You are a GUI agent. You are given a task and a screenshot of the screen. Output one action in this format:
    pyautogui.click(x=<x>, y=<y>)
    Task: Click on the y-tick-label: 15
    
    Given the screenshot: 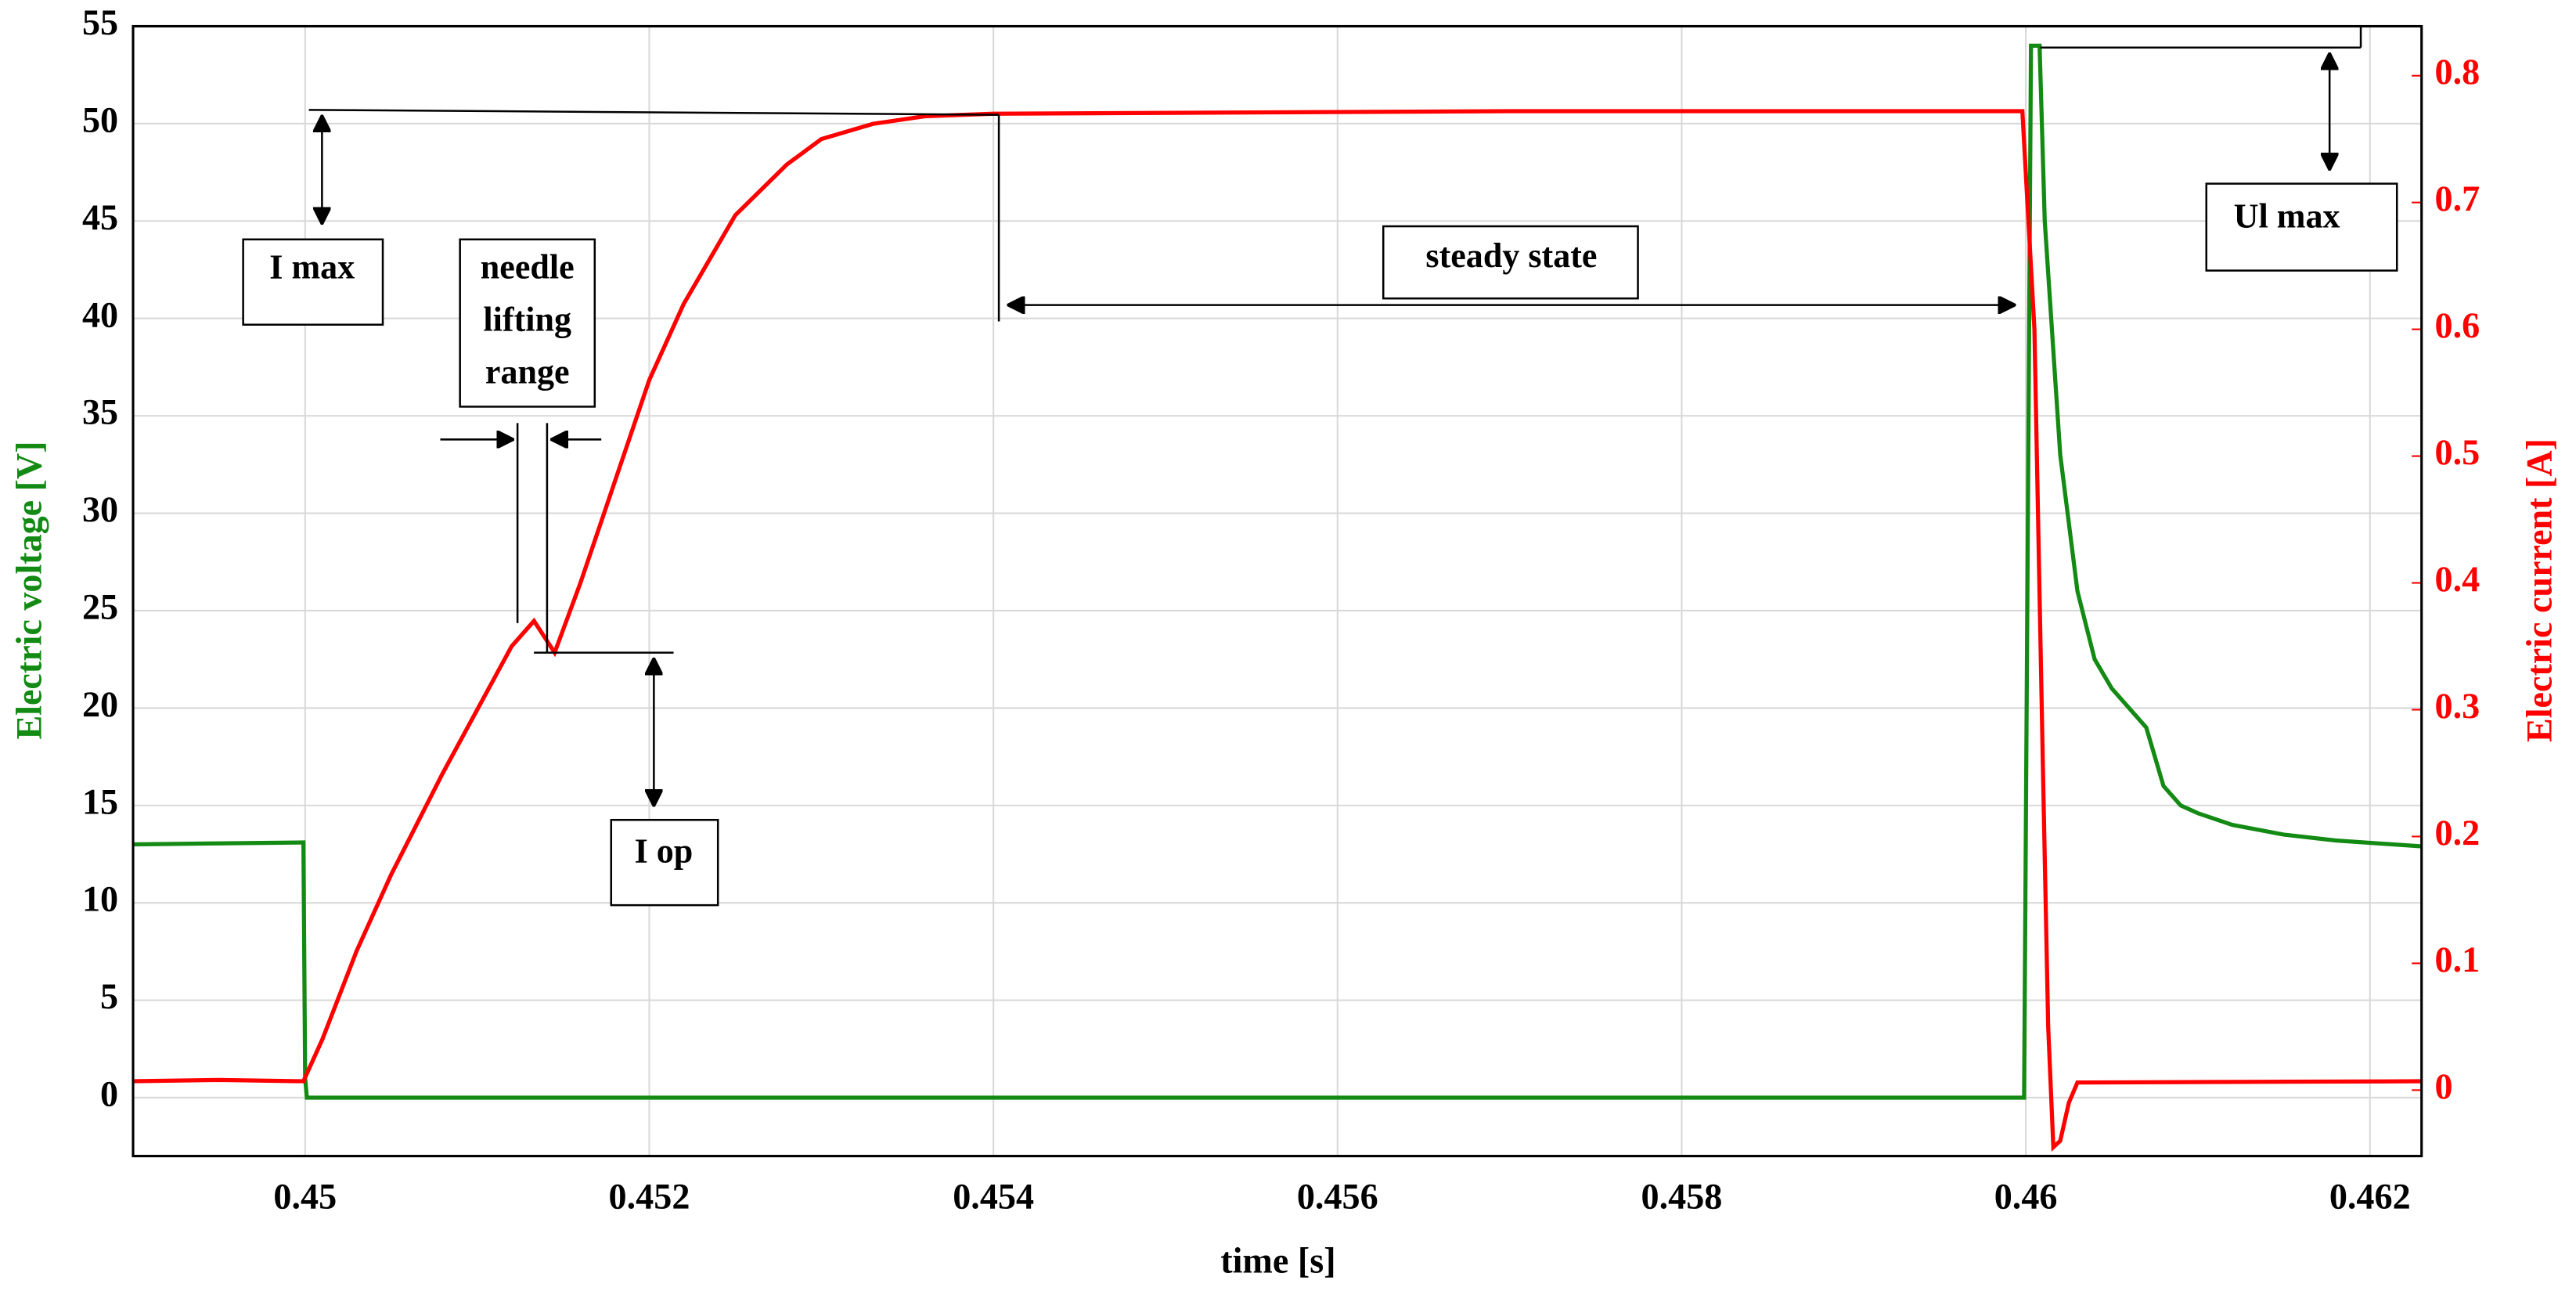 What is the action you would take?
    pyautogui.click(x=100, y=801)
    